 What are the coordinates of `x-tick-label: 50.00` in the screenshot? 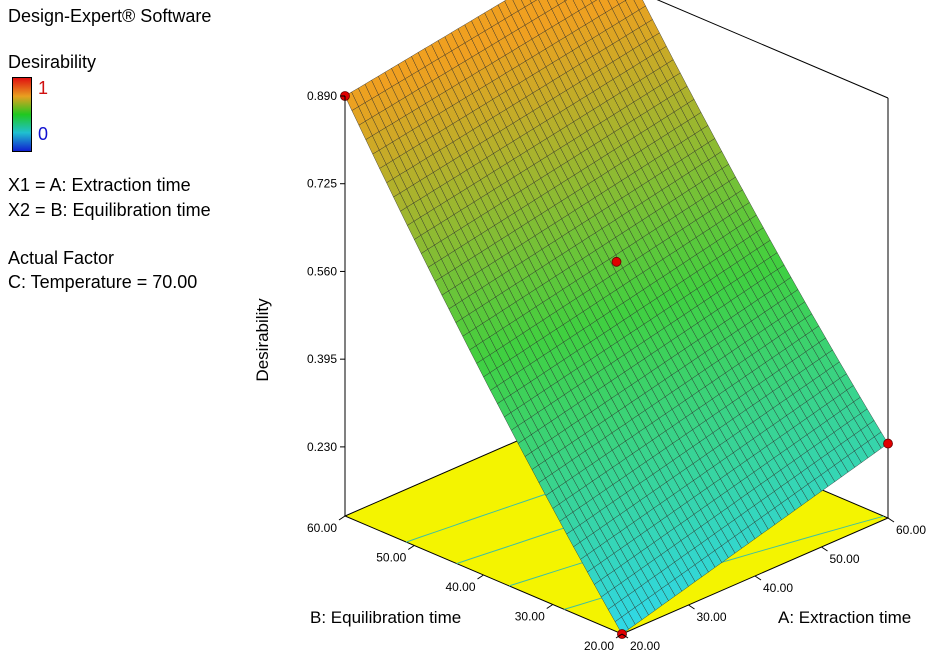 It's located at (845, 559).